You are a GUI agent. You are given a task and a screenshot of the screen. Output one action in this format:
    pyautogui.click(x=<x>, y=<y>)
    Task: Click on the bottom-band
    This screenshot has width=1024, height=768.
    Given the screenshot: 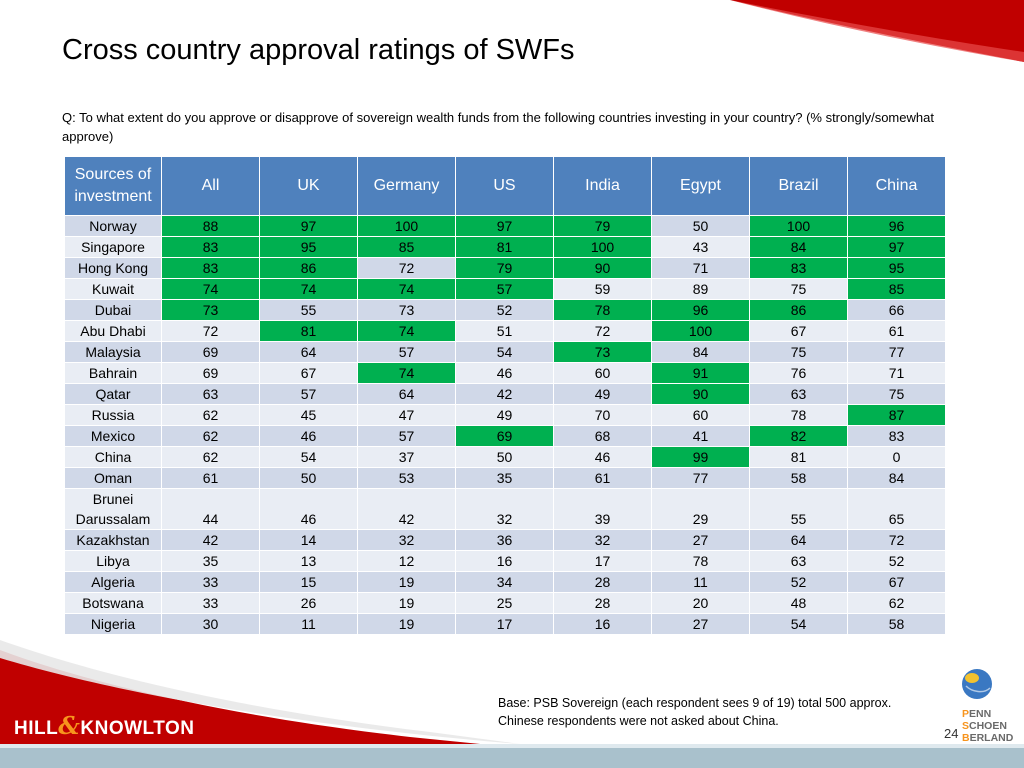 What is the action you would take?
    pyautogui.click(x=512, y=758)
    